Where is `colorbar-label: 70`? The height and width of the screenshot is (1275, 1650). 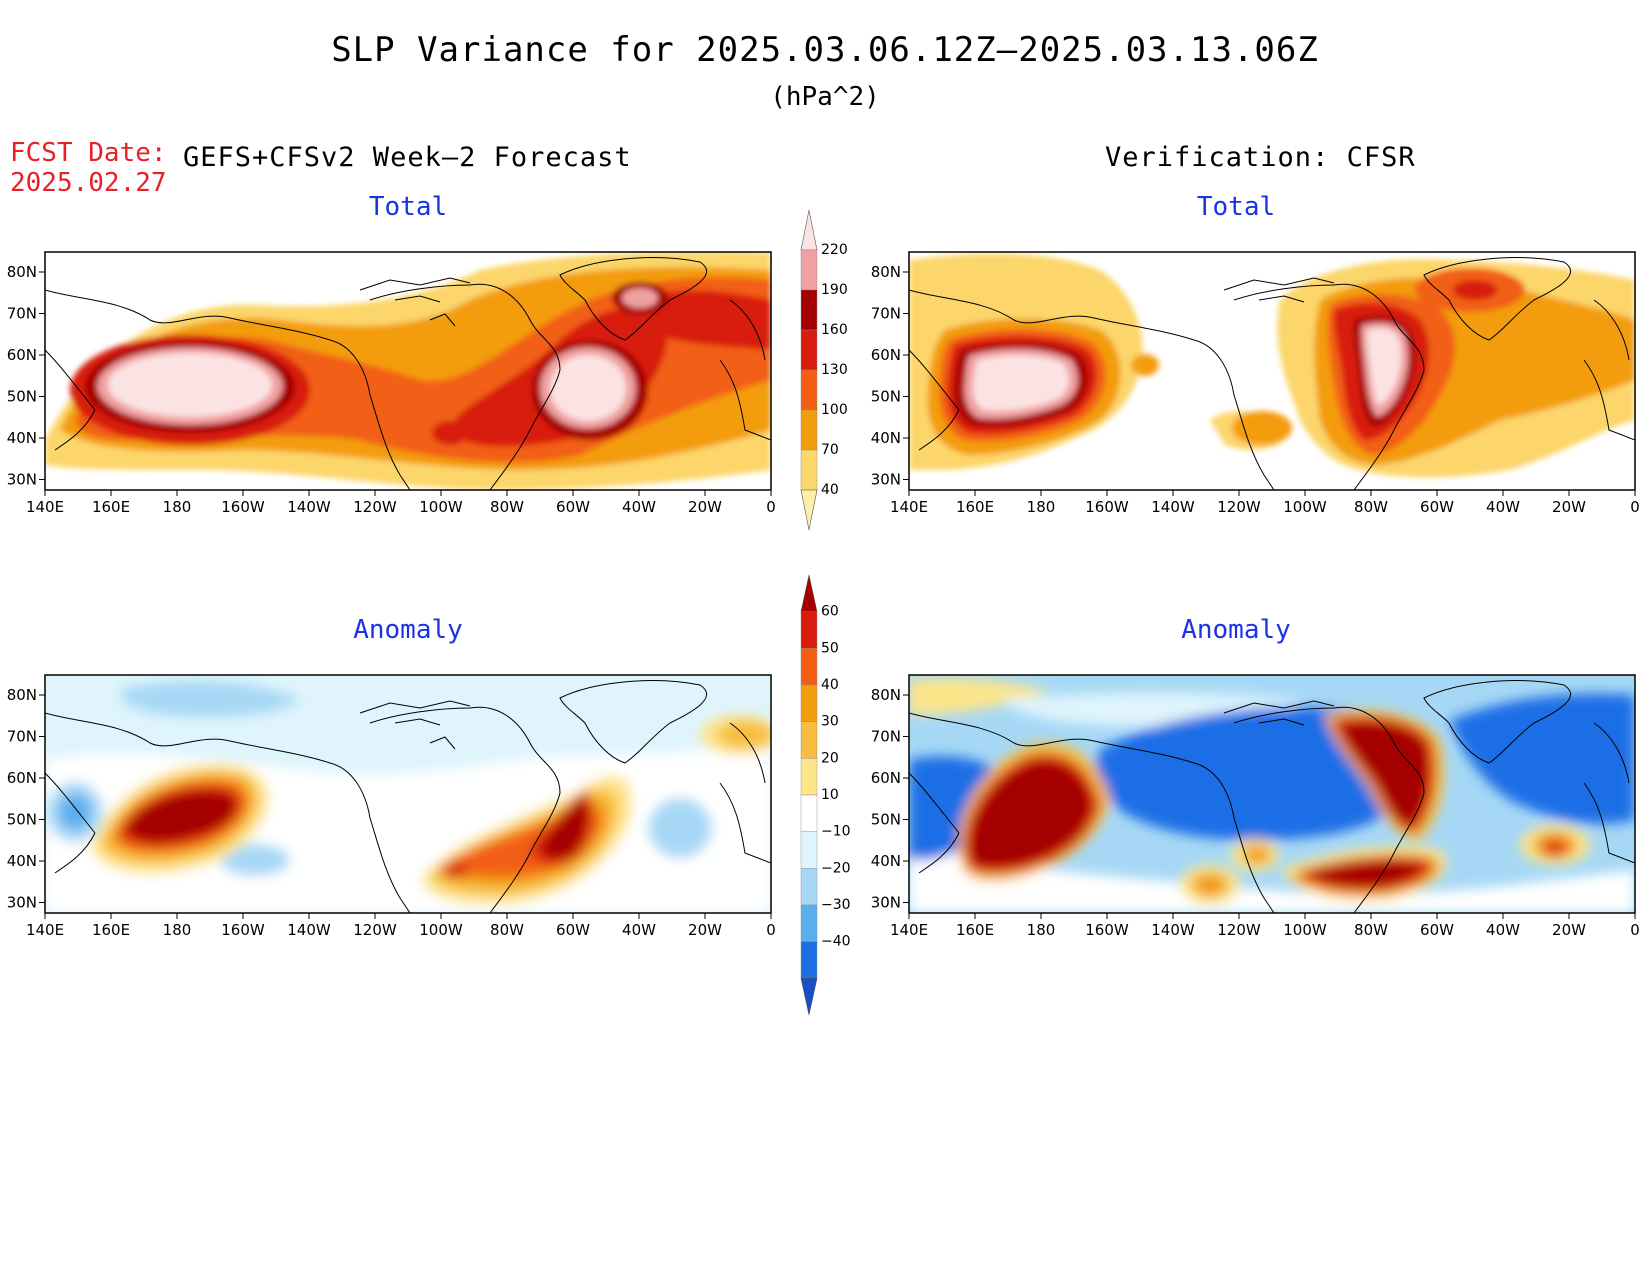
colorbar-label: 70 is located at coordinates (830, 450).